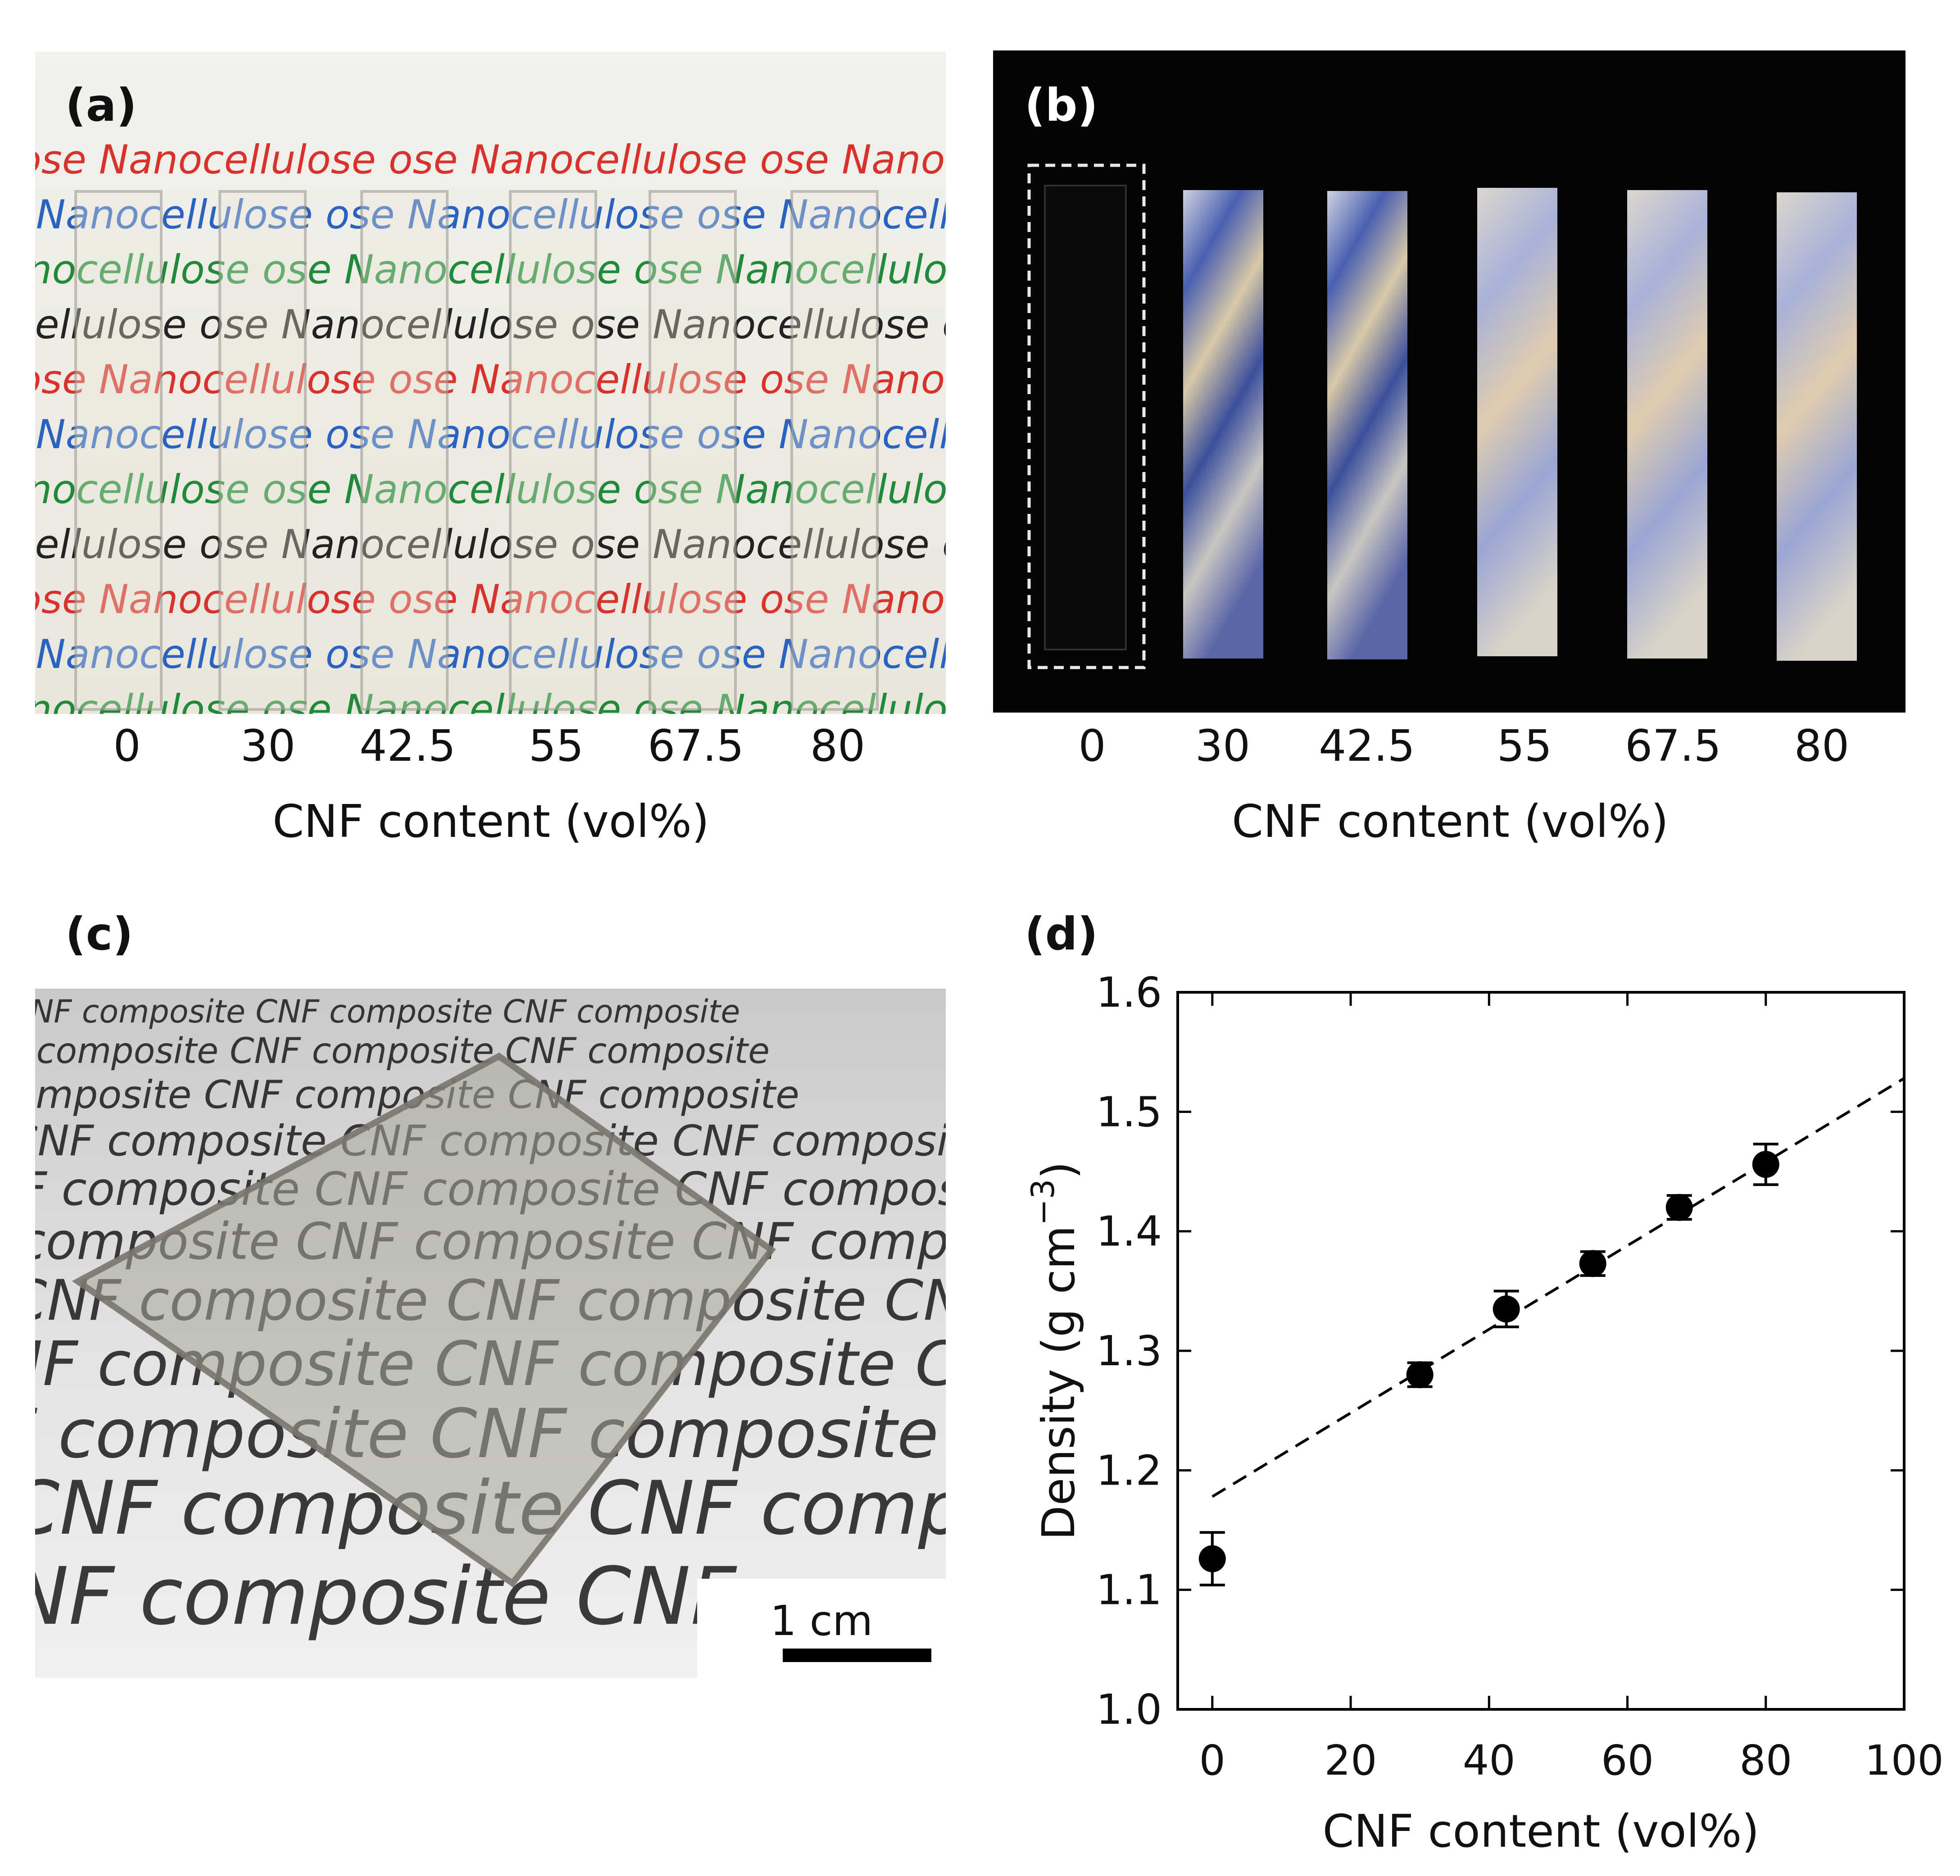 The image size is (1960, 1876). I want to click on y-tick-label: 1.1, so click(1129, 1590).